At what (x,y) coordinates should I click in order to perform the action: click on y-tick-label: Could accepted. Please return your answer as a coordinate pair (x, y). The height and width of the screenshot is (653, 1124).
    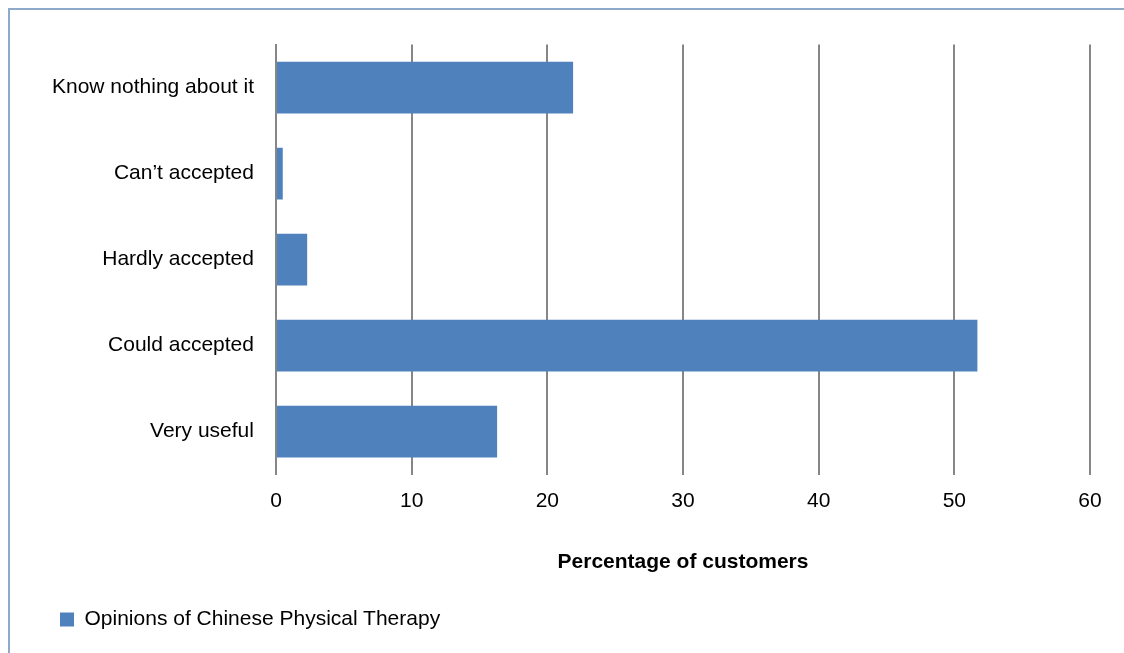
    Looking at the image, I should click on (181, 344).